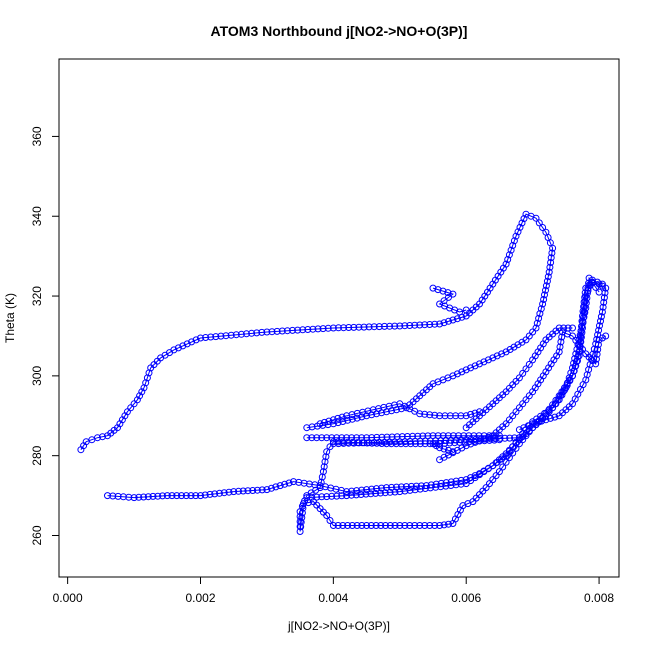  What do you see at coordinates (37, 136) in the screenshot?
I see `y-tick-label: 360` at bounding box center [37, 136].